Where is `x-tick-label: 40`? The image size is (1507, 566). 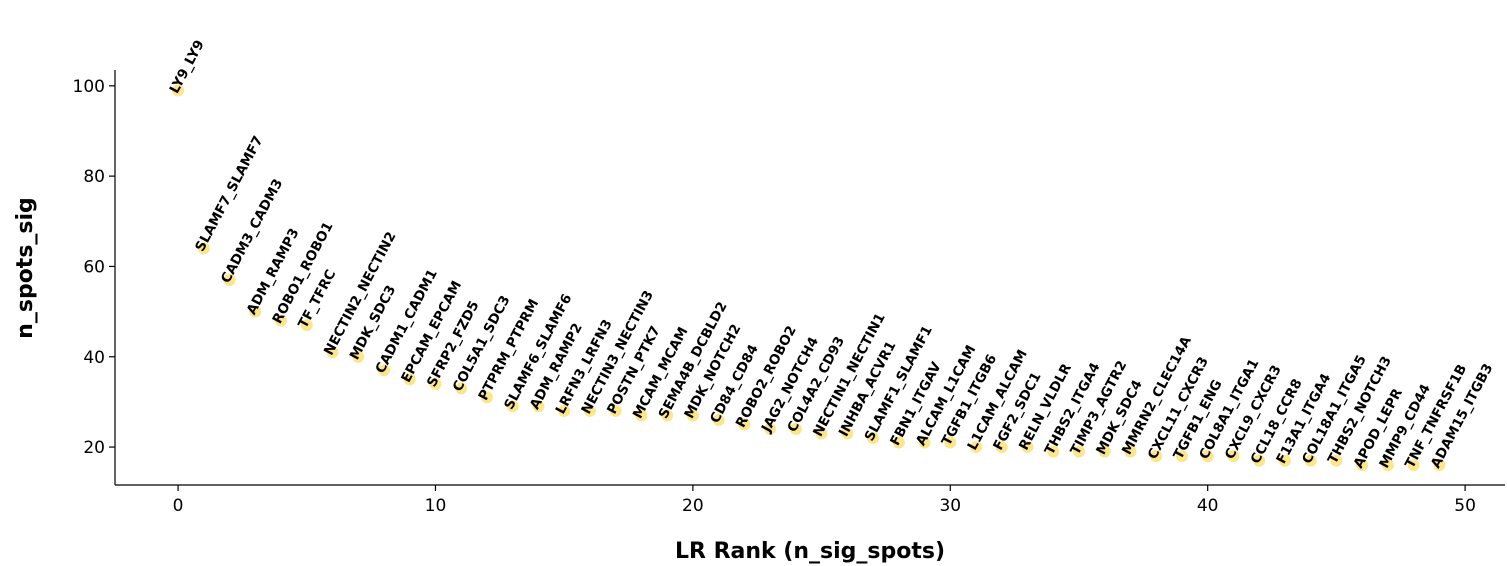 x-tick-label: 40 is located at coordinates (1208, 506).